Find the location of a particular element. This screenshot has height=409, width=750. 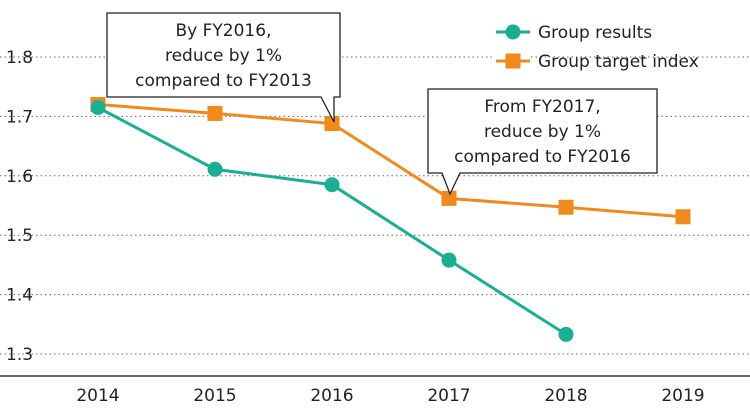

x-tick-label: 2016 is located at coordinates (331, 396).